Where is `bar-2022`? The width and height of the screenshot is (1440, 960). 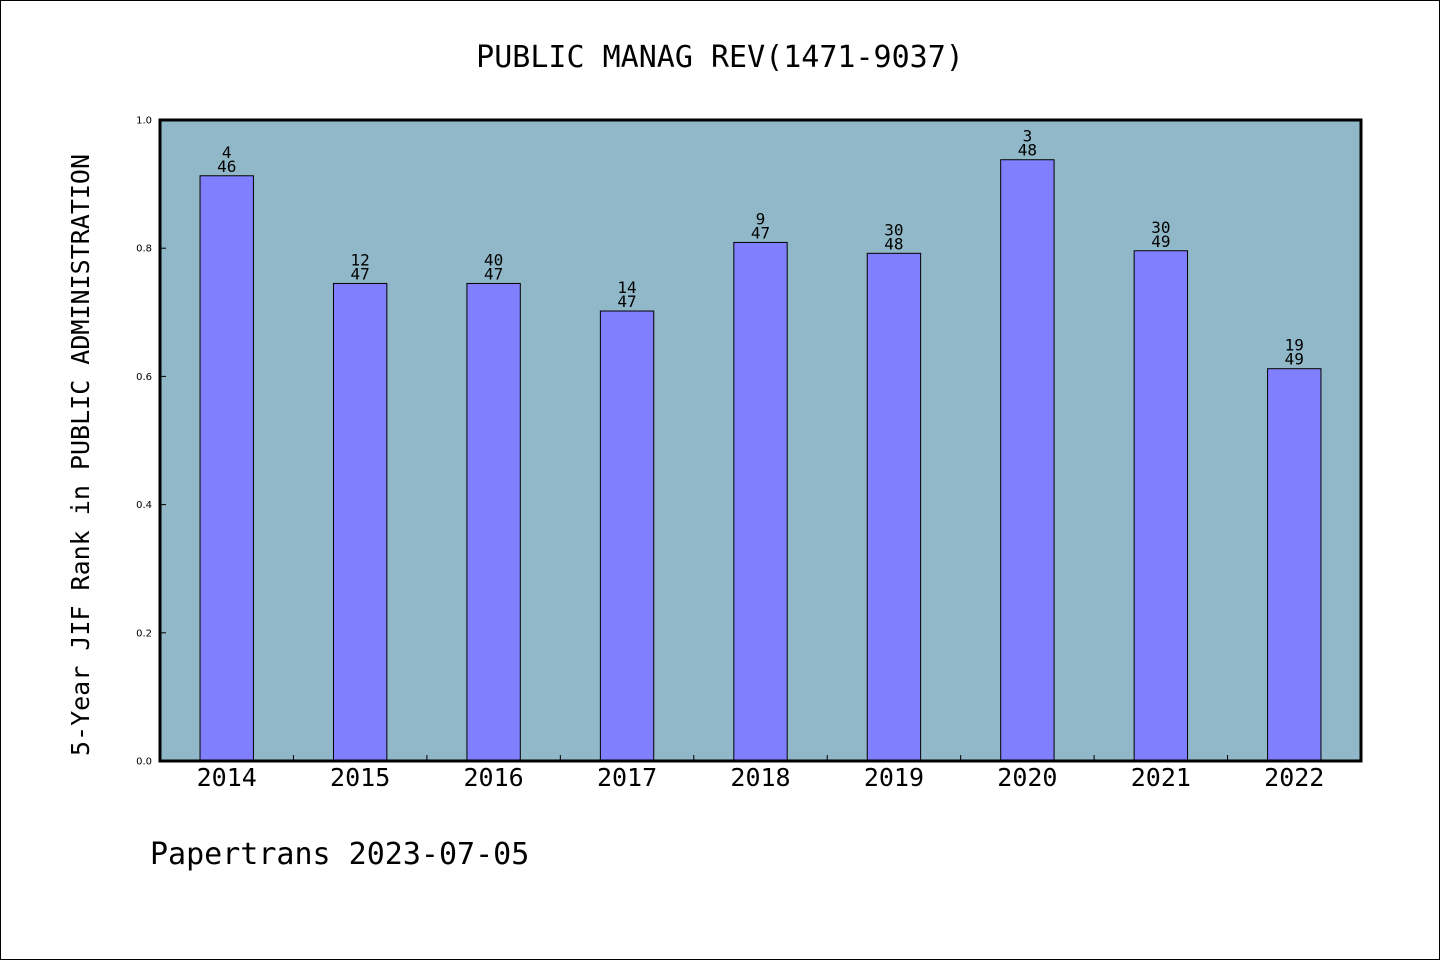
bar-2022 is located at coordinates (1294, 565).